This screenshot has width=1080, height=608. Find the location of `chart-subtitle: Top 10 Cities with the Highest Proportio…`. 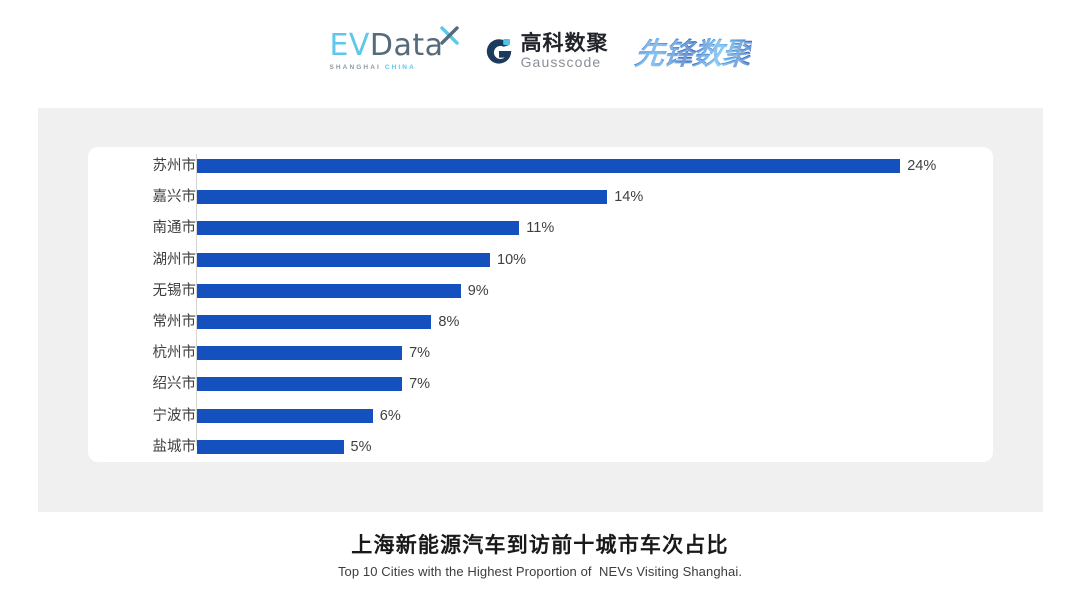

chart-subtitle: Top 10 Cities with the Highest Proportio… is located at coordinates (540, 571).